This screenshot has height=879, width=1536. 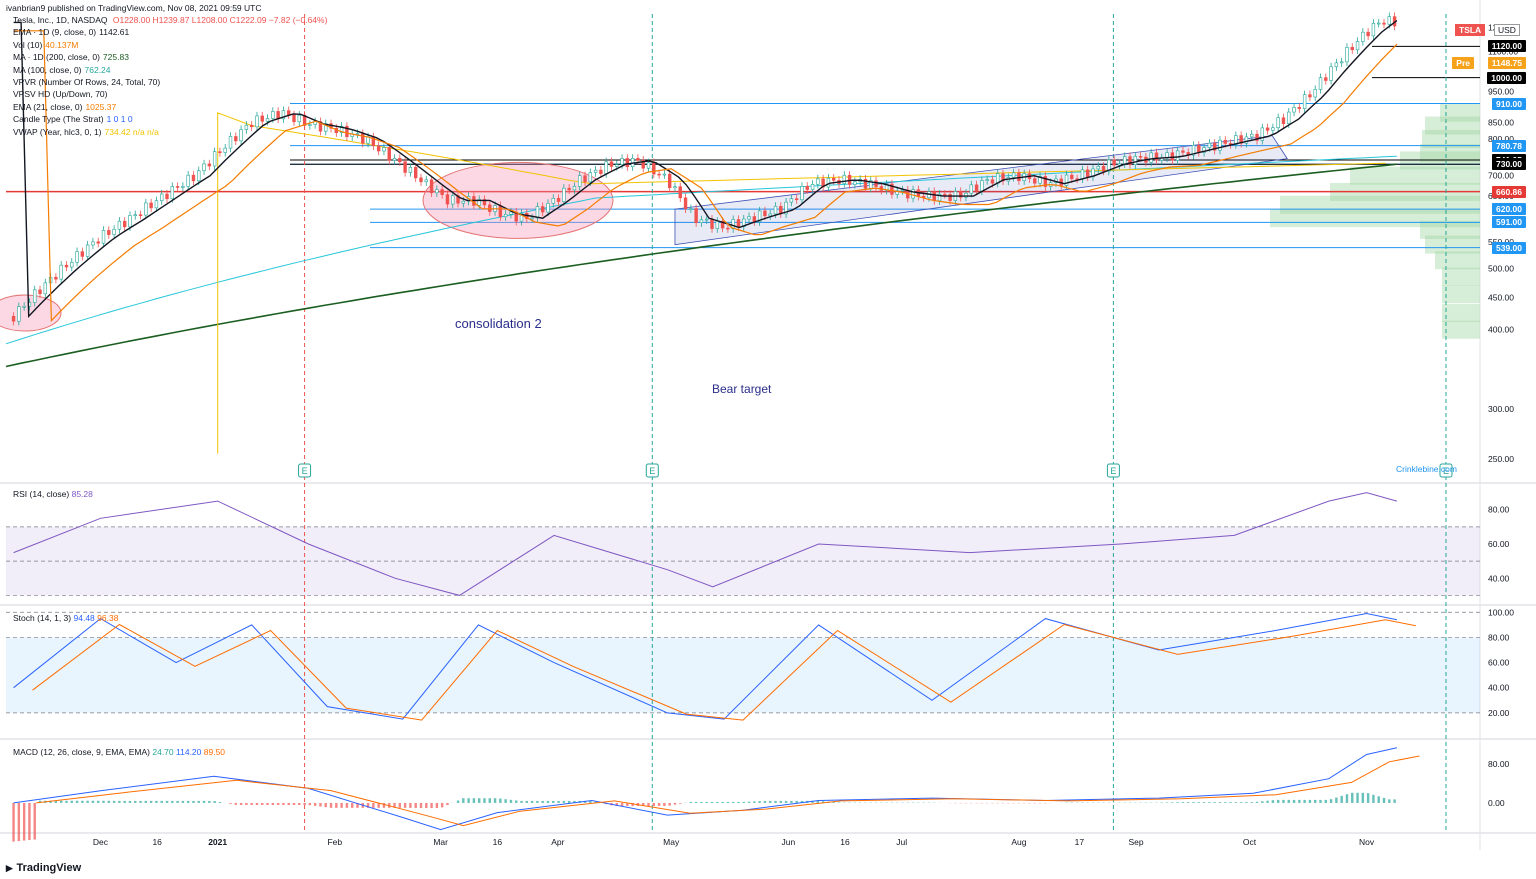 What do you see at coordinates (43, 868) in the screenshot?
I see `tradingview-logo: ▸ TradingView` at bounding box center [43, 868].